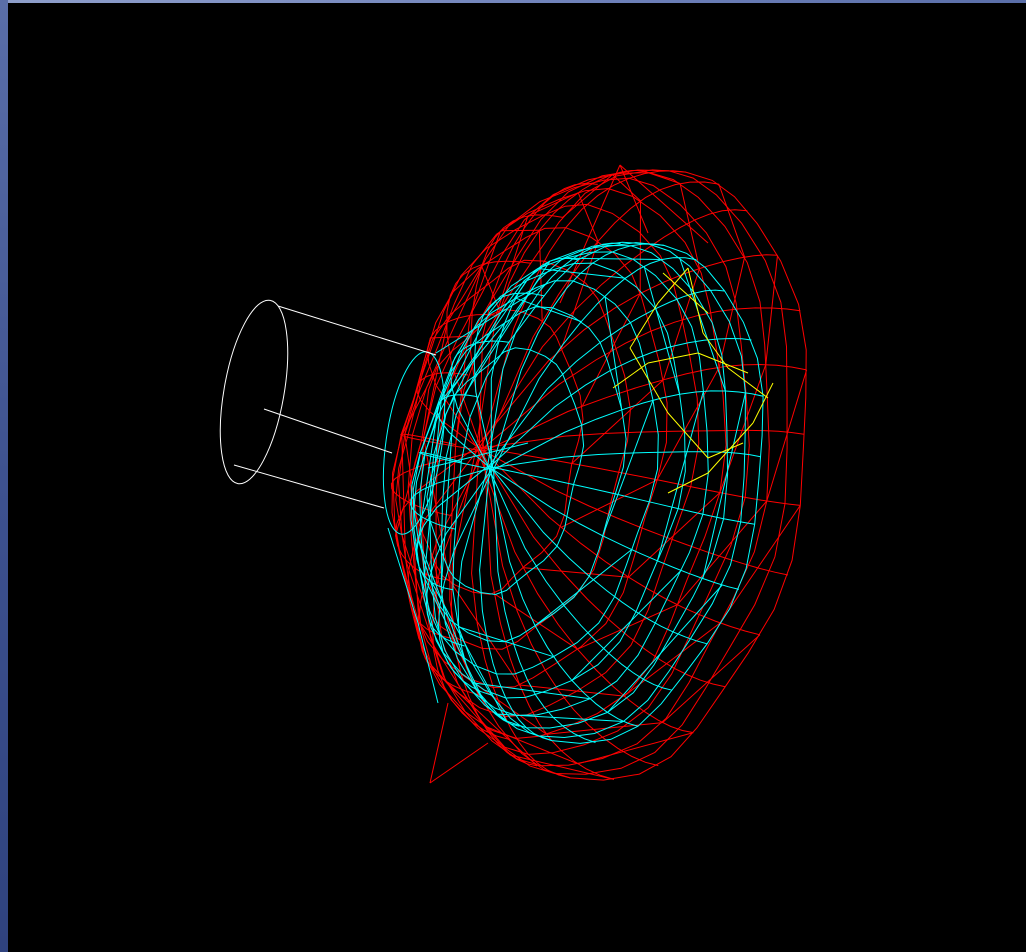 The height and width of the screenshot is (952, 1026). What do you see at coordinates (328, 404) in the screenshot?
I see `spout-wireframe` at bounding box center [328, 404].